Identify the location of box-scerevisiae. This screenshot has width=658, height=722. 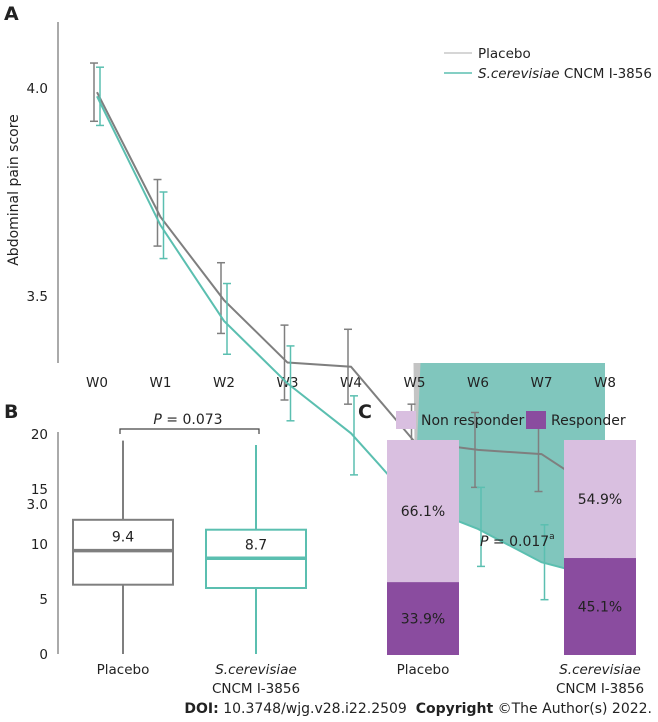
(256, 549).